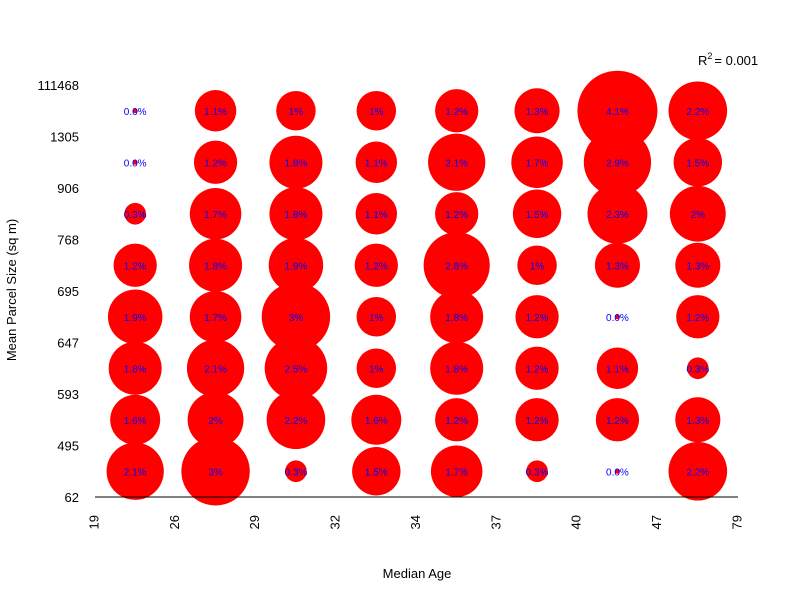 This screenshot has width=800, height=600. Describe the element at coordinates (68, 240) in the screenshot. I see `y-tick-label: 768` at that location.